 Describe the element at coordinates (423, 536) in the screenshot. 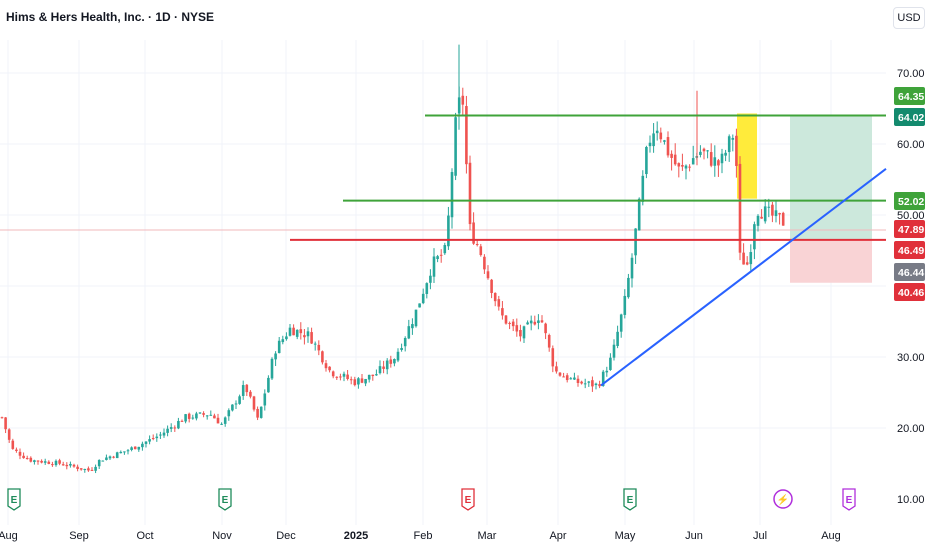

I see `x-tick-label: Feb` at that location.